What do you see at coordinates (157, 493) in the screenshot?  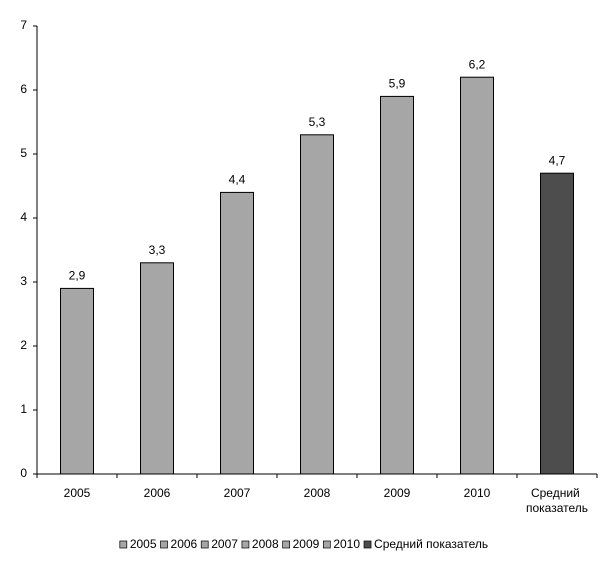 I see `x-tick-label: 2006` at bounding box center [157, 493].